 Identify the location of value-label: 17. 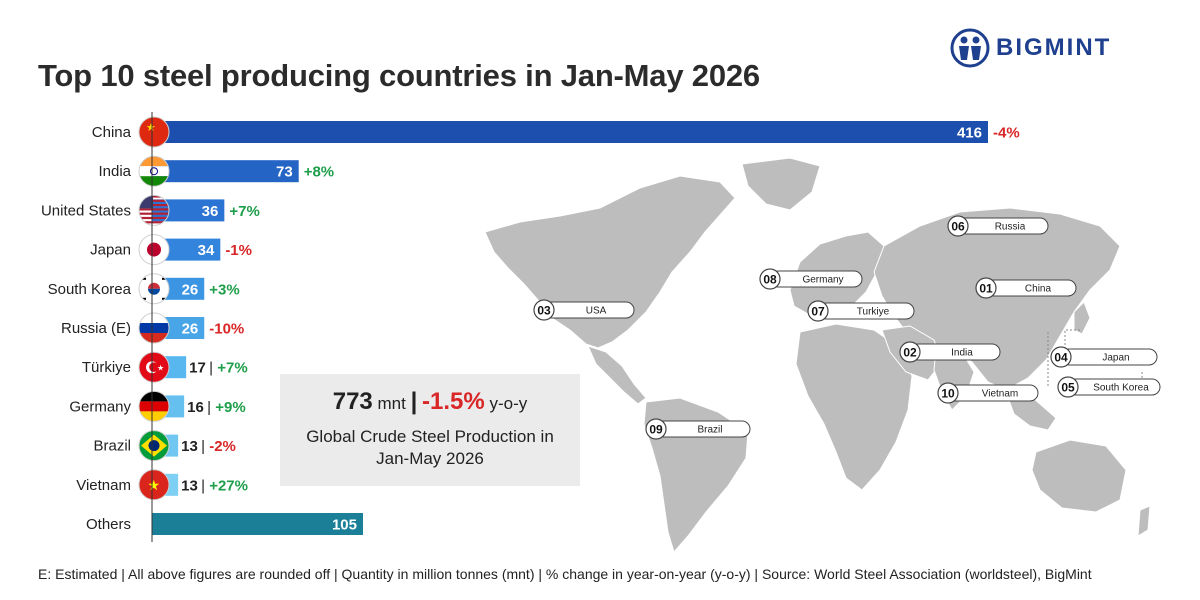
(197, 368).